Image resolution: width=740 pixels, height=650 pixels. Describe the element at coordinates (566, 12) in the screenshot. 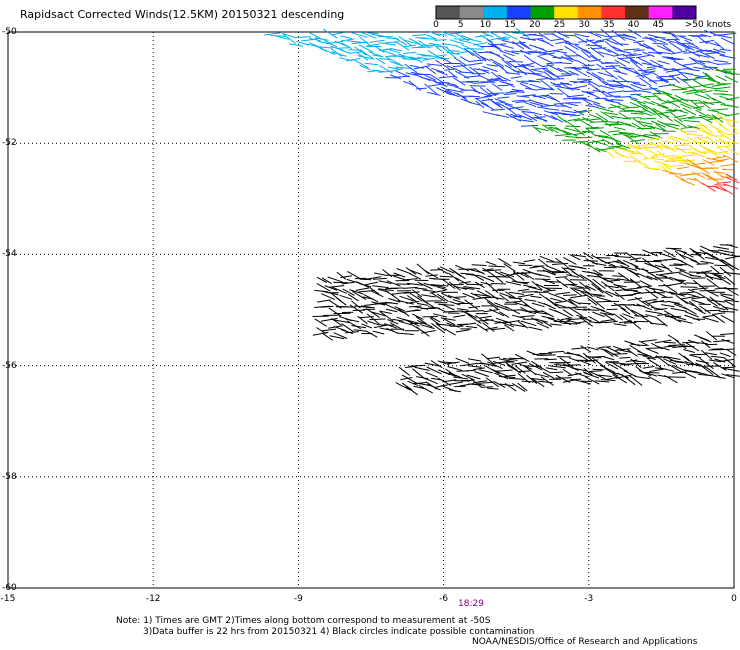

I see `colorbar-segment` at that location.